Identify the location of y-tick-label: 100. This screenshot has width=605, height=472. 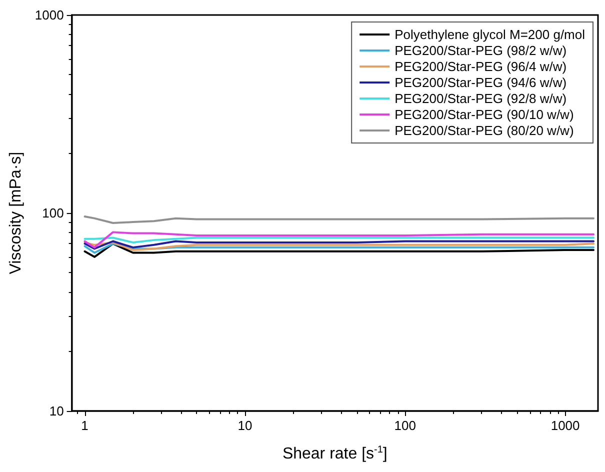
(53, 213).